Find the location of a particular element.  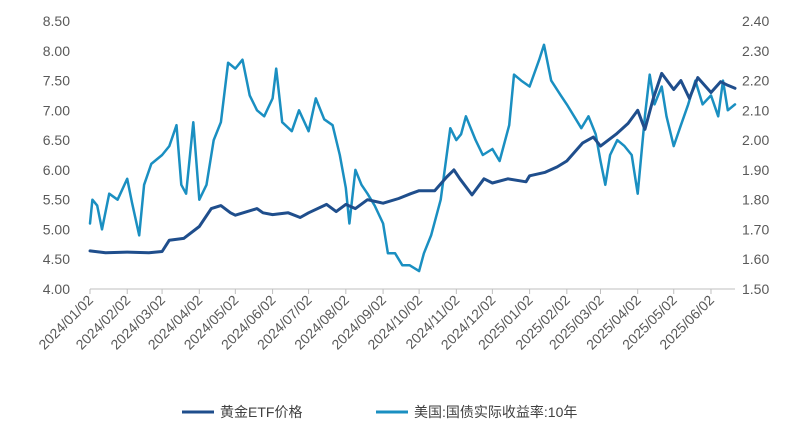

right-y-tick-label: 2.00 is located at coordinates (755, 140).